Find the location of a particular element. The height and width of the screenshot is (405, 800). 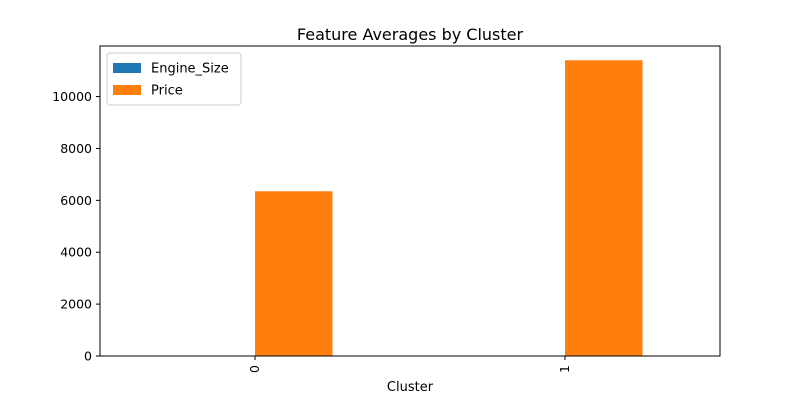

y-tick-label: 8000 is located at coordinates (76, 148).